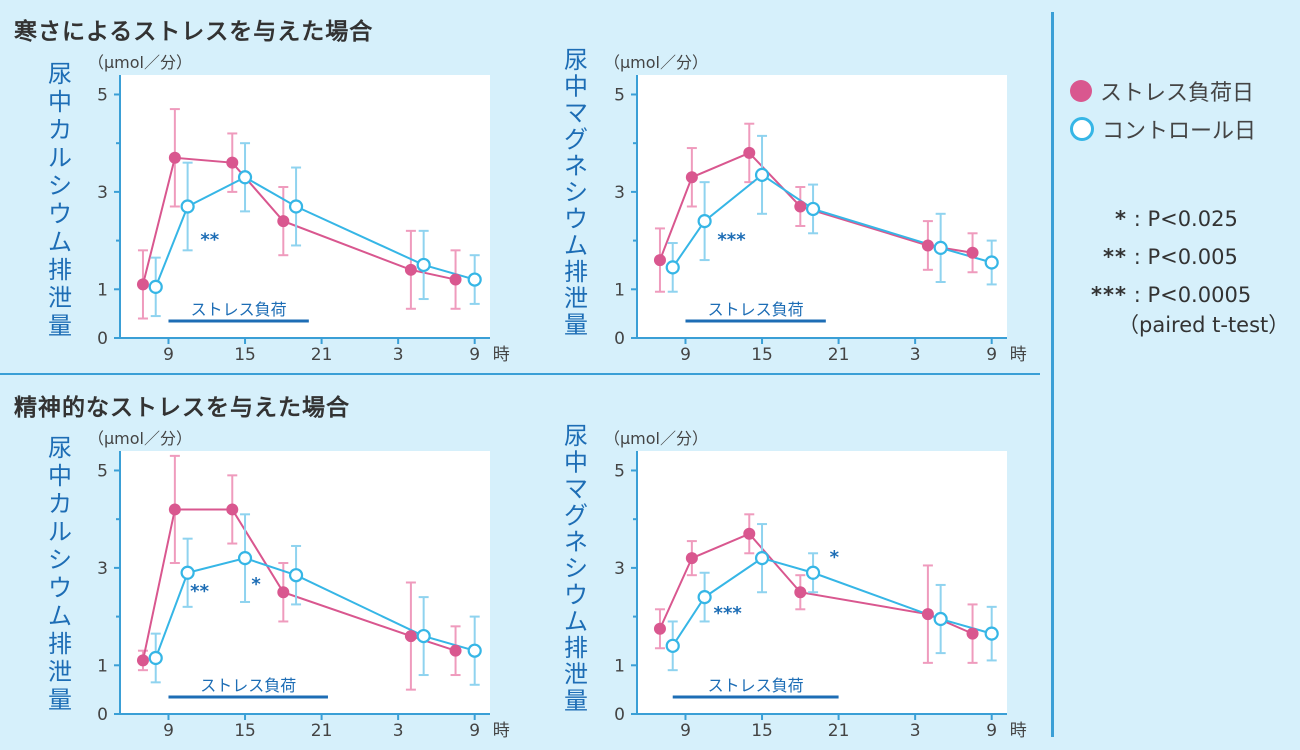 The image size is (1300, 750). What do you see at coordinates (1170, 257) in the screenshot?
I see `sig-row-2: ** : P<0.005` at bounding box center [1170, 257].